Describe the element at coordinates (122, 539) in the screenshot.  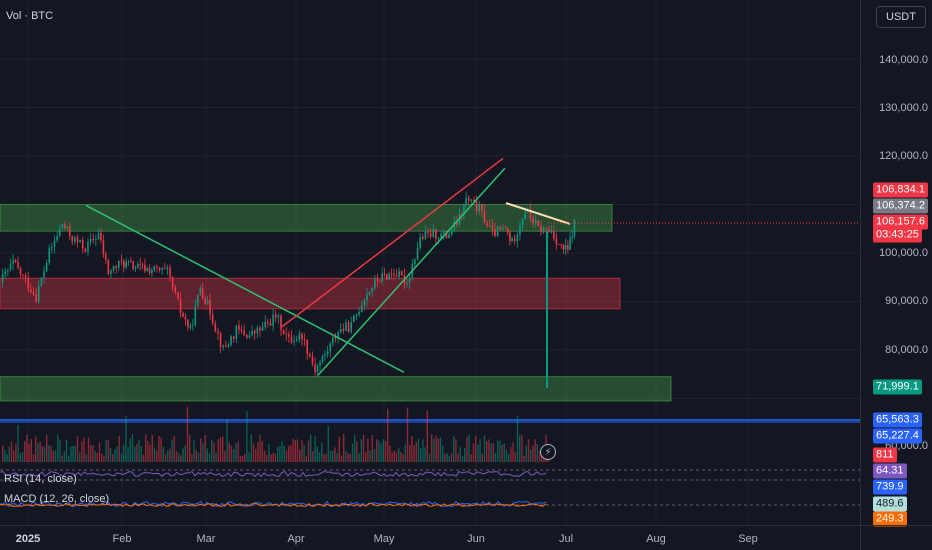
I see `time-tick: Feb` at that location.